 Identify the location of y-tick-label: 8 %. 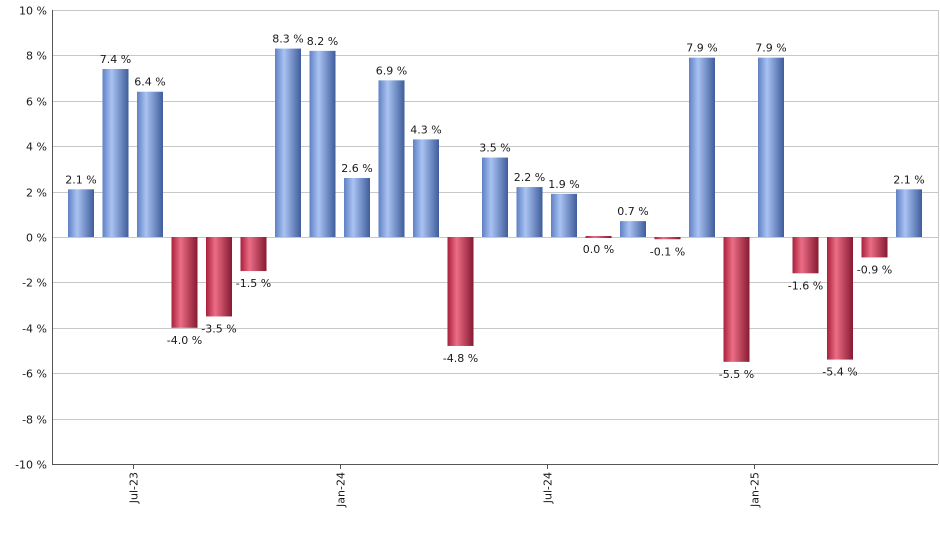
(36, 56).